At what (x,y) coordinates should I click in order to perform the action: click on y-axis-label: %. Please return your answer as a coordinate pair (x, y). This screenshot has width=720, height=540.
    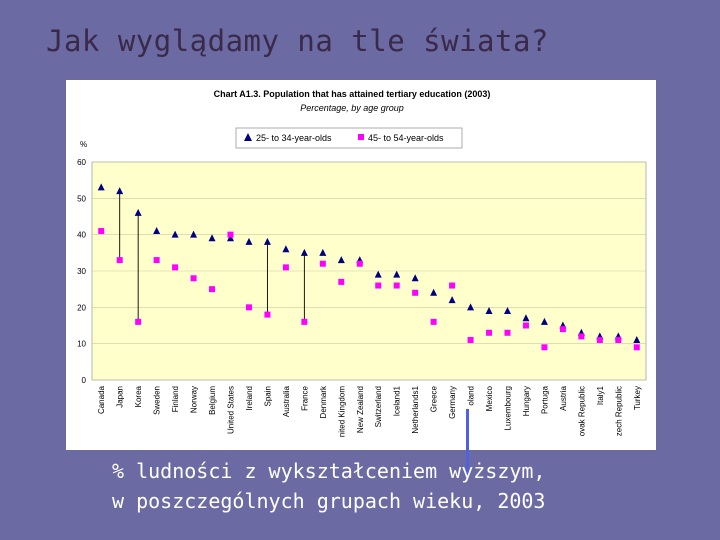
    Looking at the image, I should click on (83, 144).